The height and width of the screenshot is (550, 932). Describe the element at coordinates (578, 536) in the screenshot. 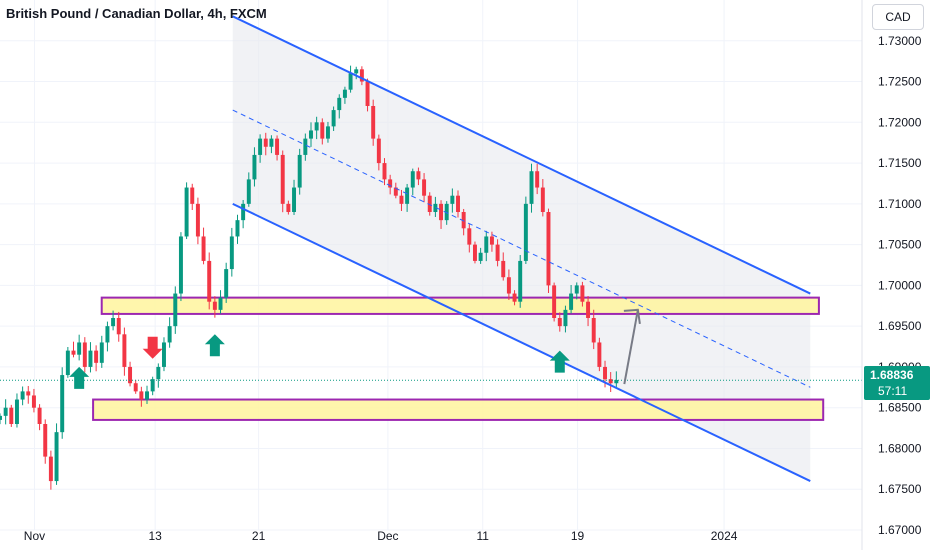

I see `x-tick-label: 19` at that location.